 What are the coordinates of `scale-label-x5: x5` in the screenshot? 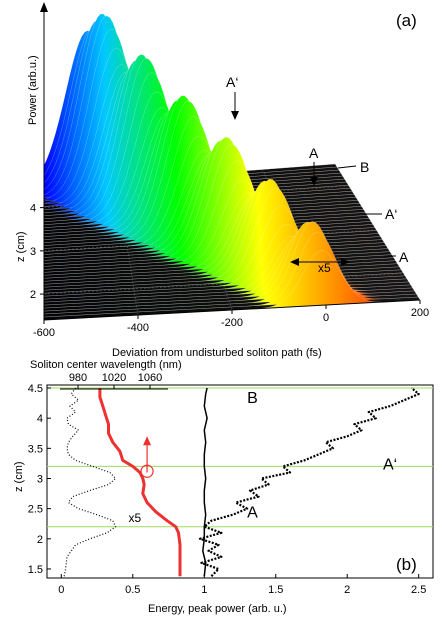 It's located at (134, 518).